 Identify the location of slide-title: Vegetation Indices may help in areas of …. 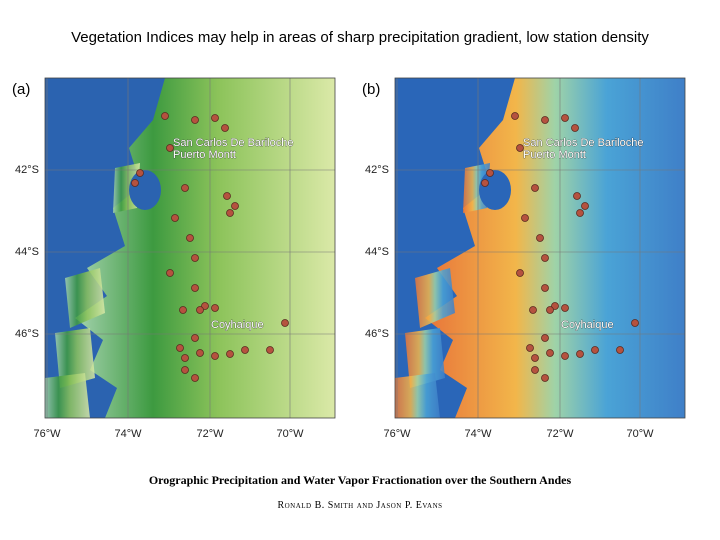
(360, 37).